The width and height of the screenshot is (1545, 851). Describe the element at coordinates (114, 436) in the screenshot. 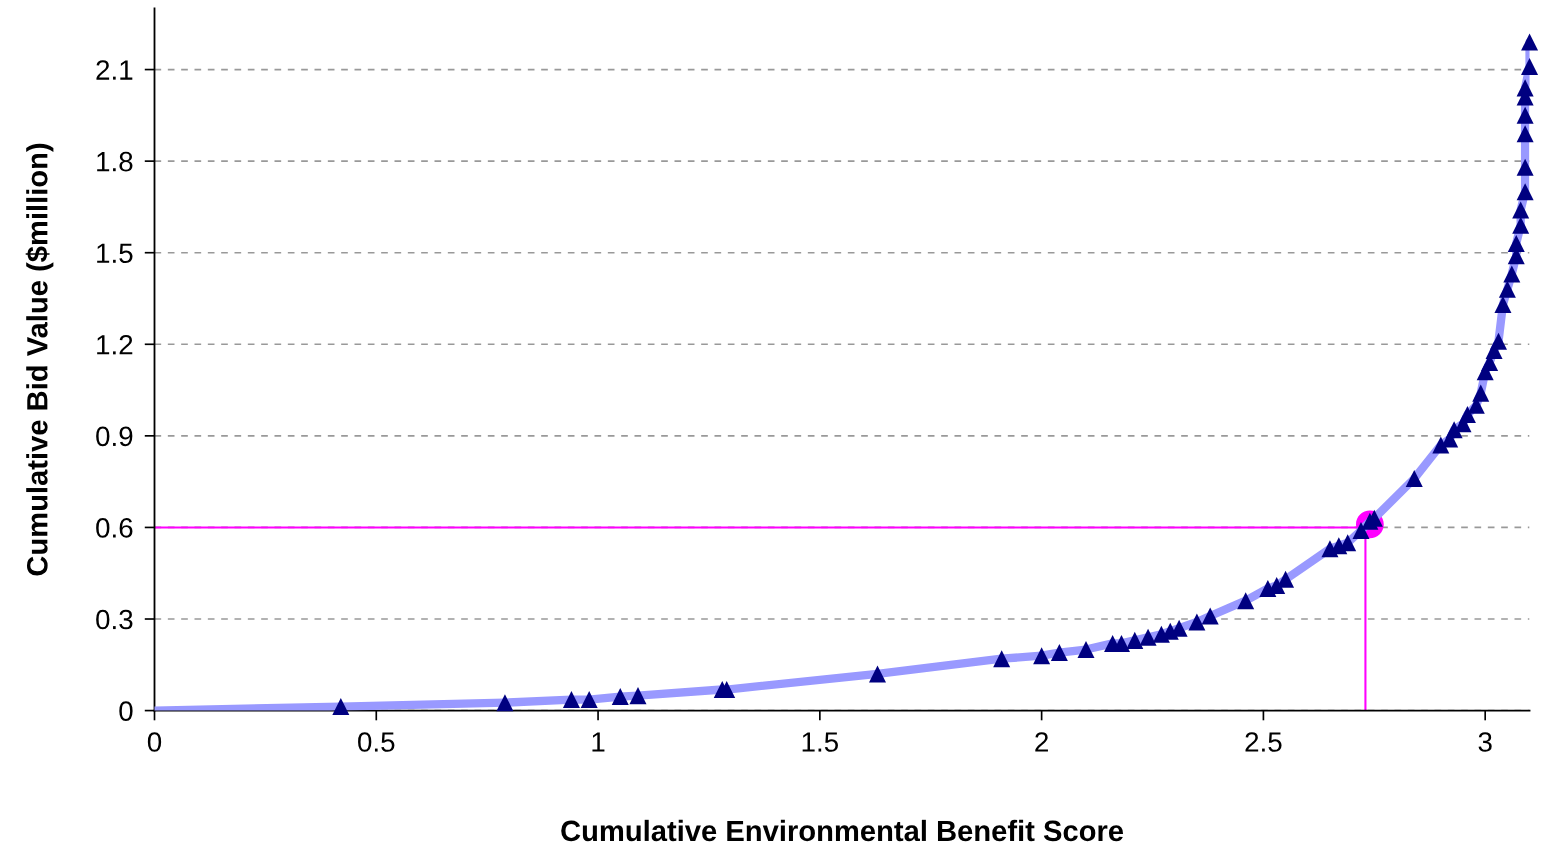

I see `y-tick-label: 0.9` at that location.